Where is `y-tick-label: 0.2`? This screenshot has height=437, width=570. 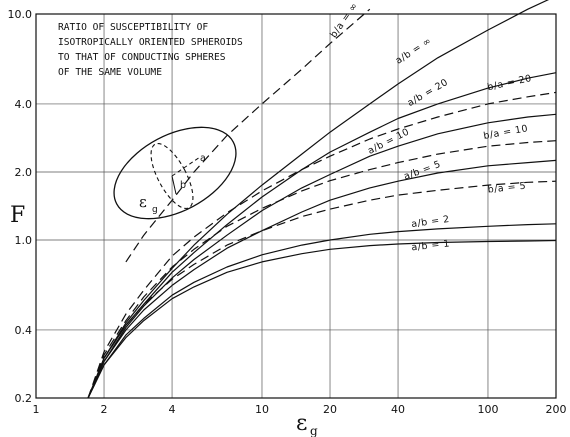 y-tick-label: 0.2 is located at coordinates (24, 398).